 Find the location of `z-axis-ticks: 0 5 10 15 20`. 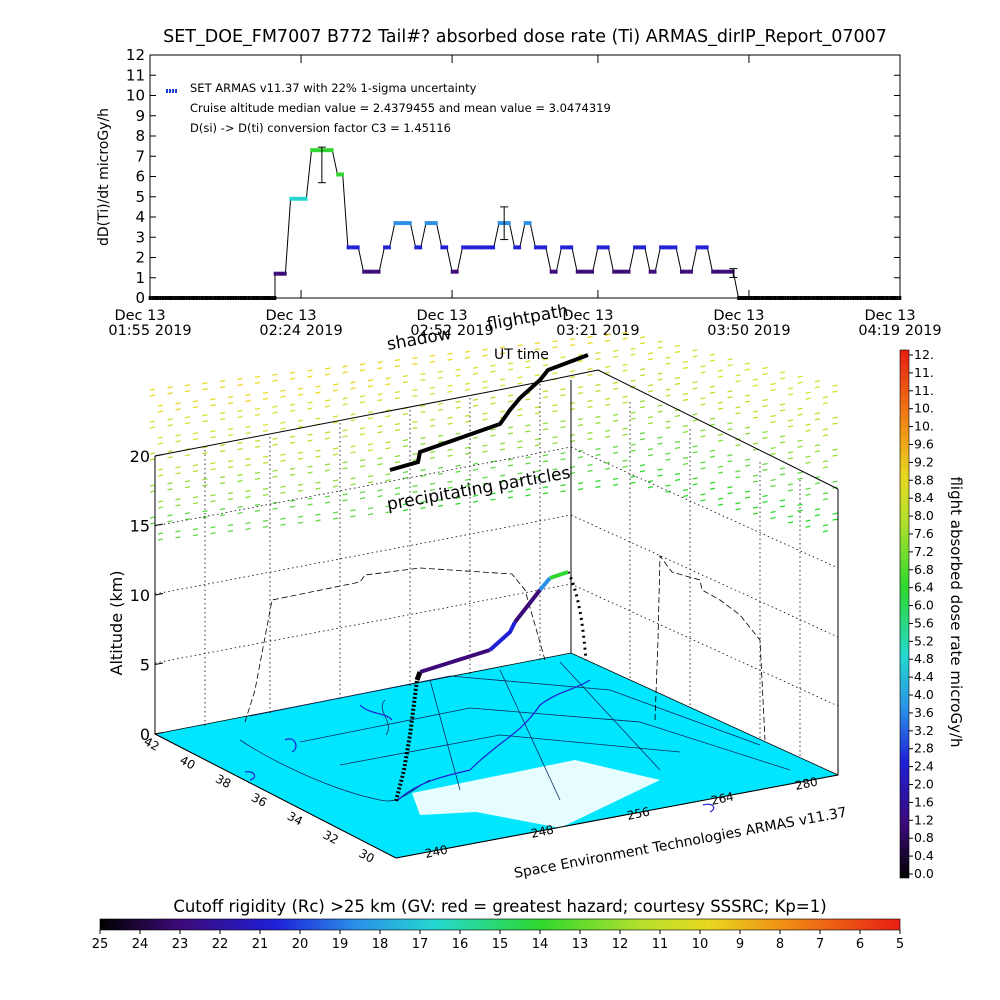

z-axis-ticks: 0 5 10 15 20 is located at coordinates (147, 595).